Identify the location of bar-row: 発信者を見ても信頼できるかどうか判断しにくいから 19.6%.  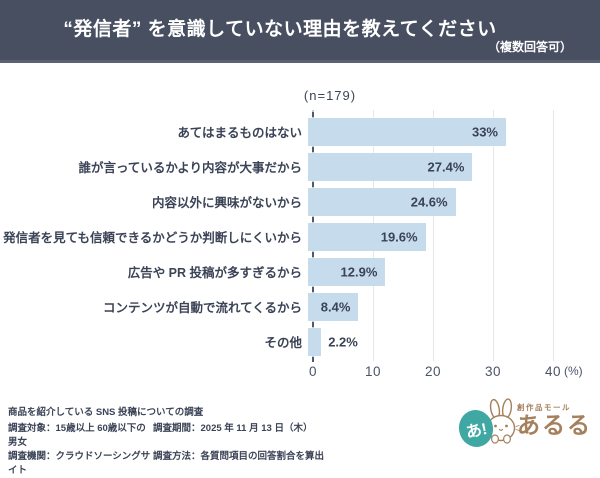
(300, 236).